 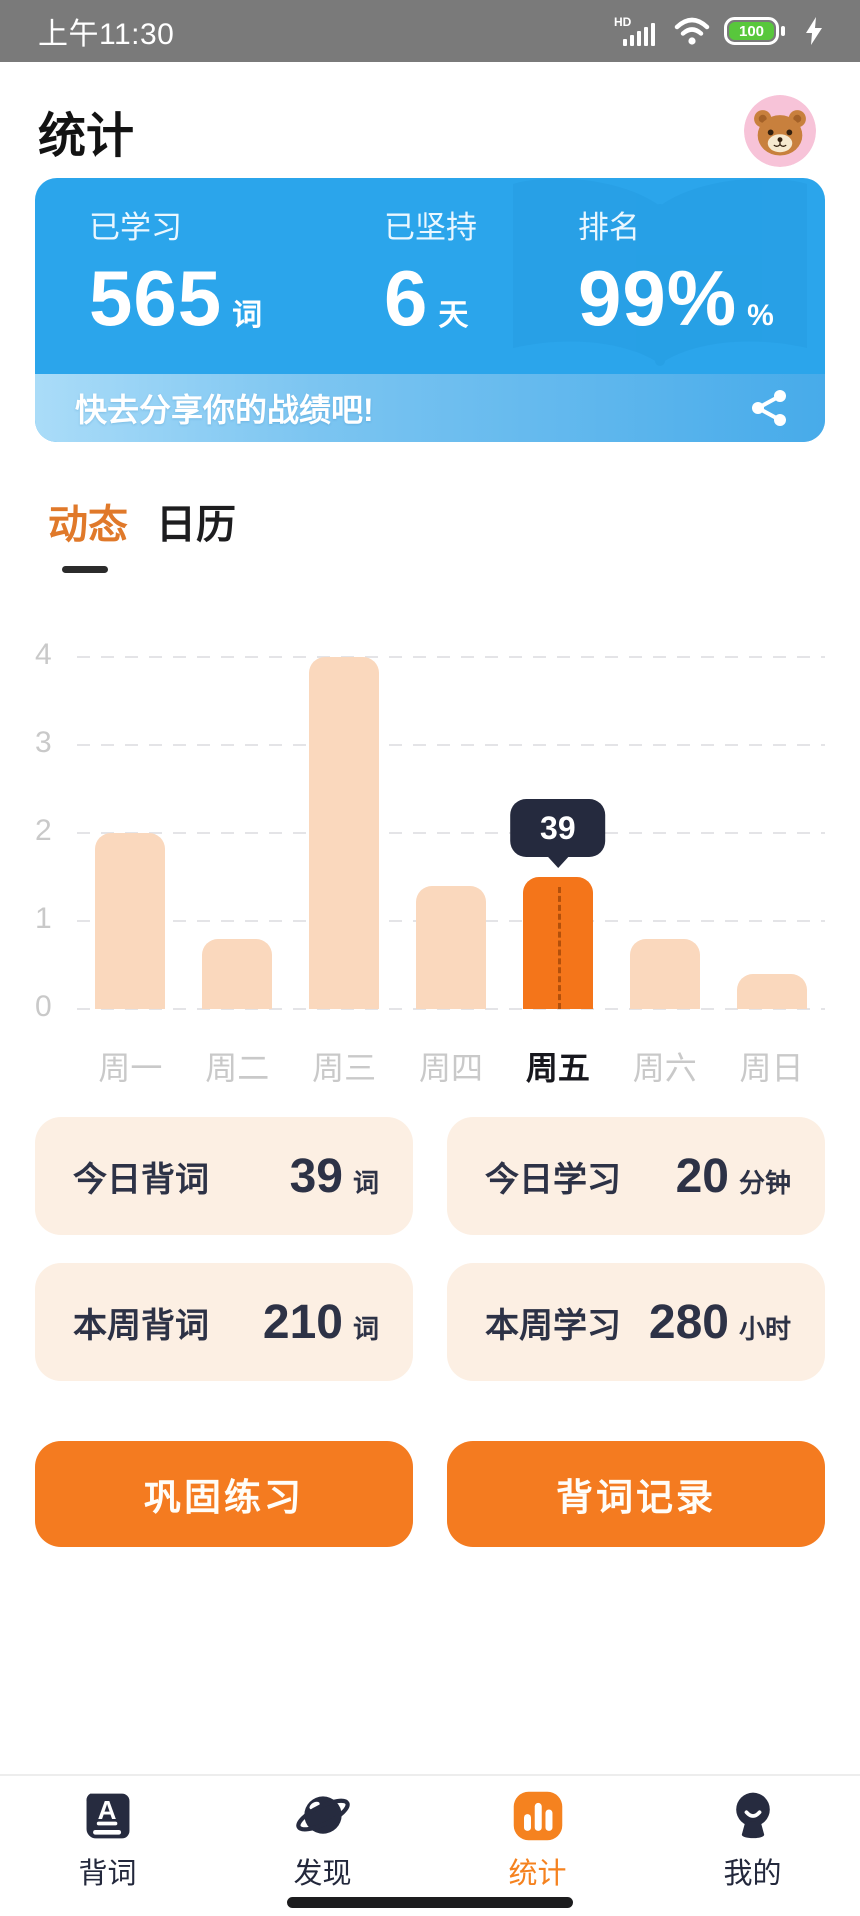 I want to click on nav-item-statistics: 统计, so click(x=537, y=1834).